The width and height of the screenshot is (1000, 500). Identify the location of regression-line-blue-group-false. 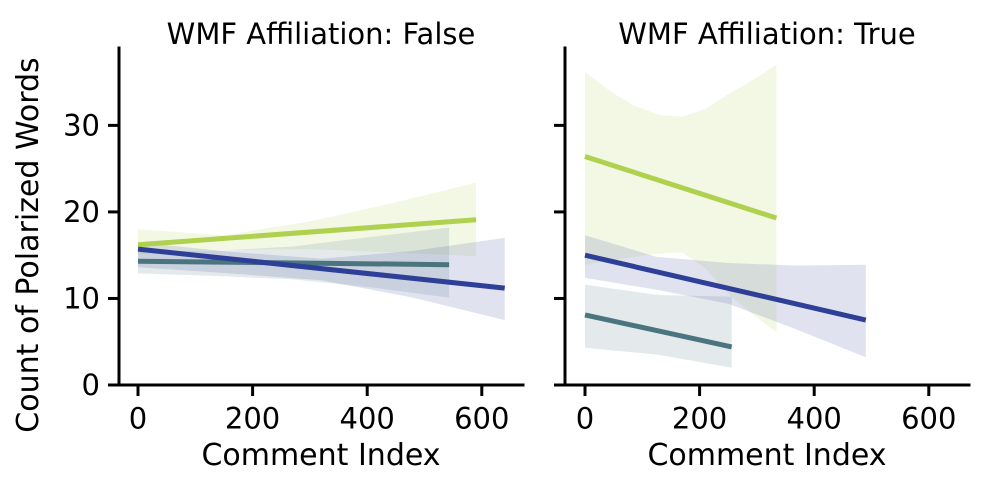
(321, 268).